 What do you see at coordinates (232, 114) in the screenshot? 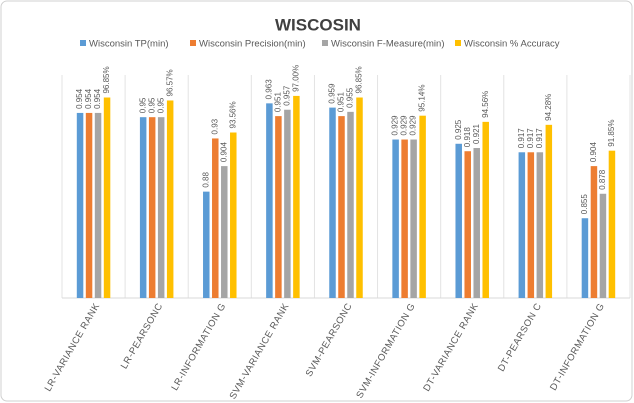
I see `value-label: 93.56%` at bounding box center [232, 114].